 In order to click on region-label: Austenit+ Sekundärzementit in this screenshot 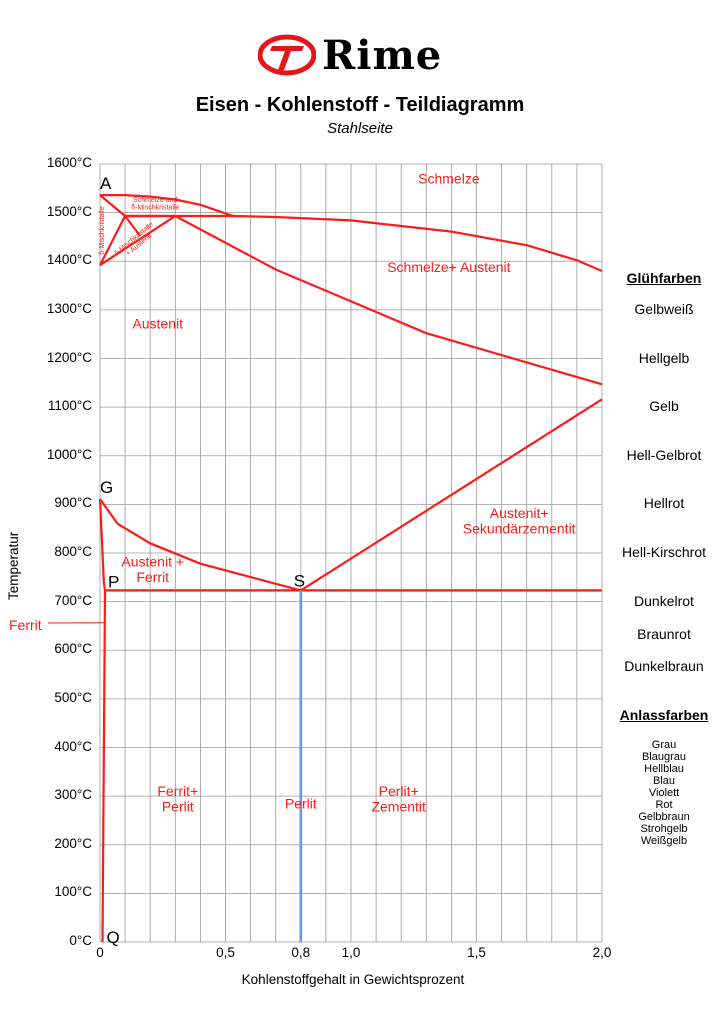, I will do `click(519, 520)`.